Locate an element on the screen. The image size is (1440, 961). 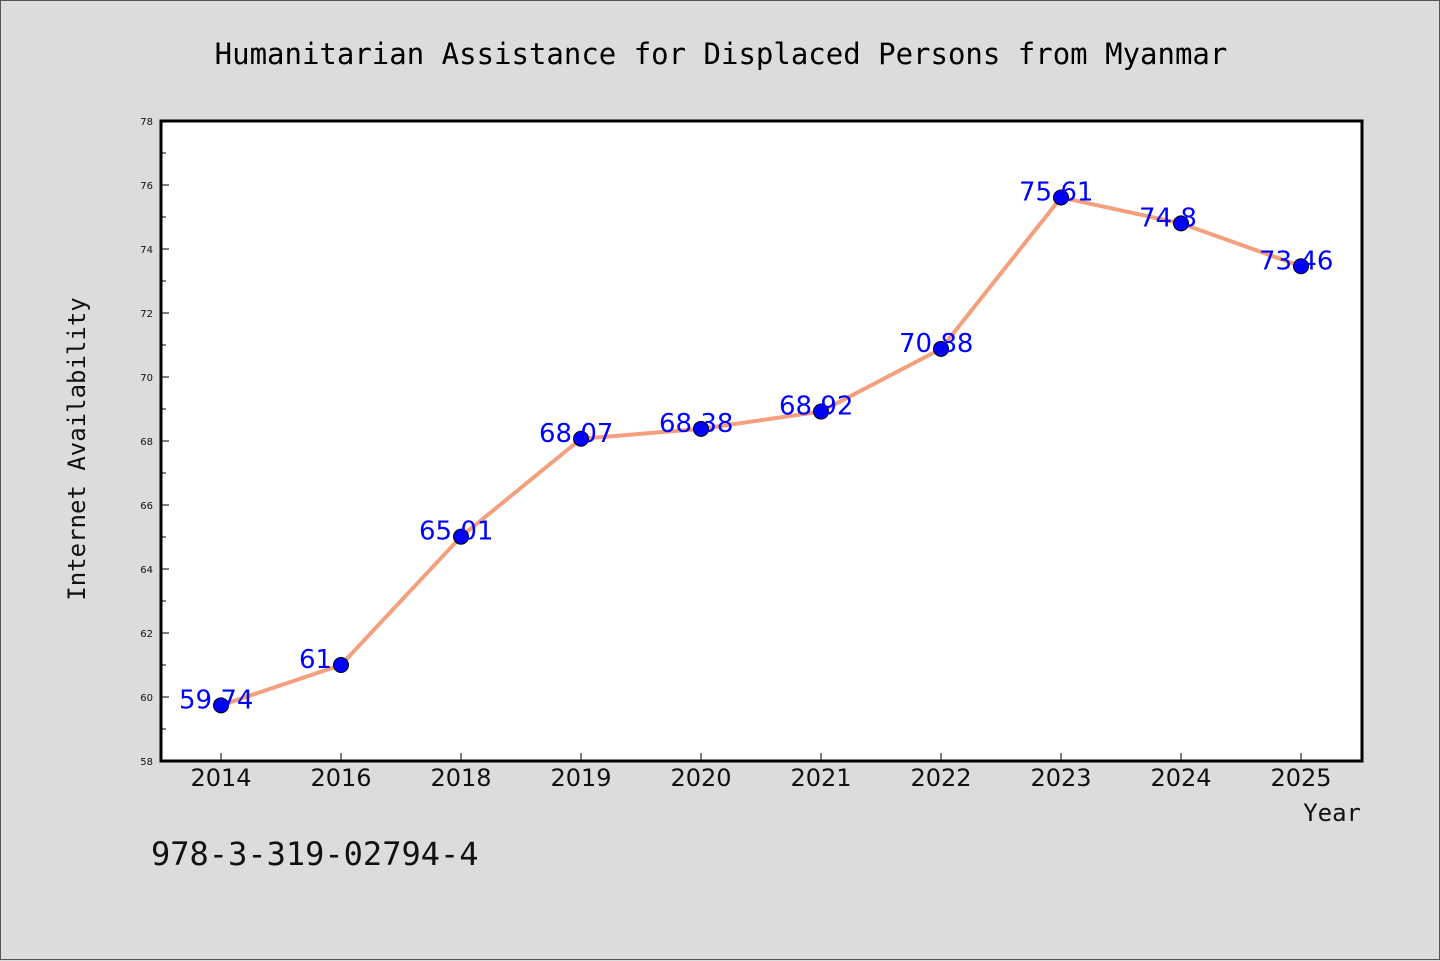
data-value-label: 68.38 is located at coordinates (696, 424).